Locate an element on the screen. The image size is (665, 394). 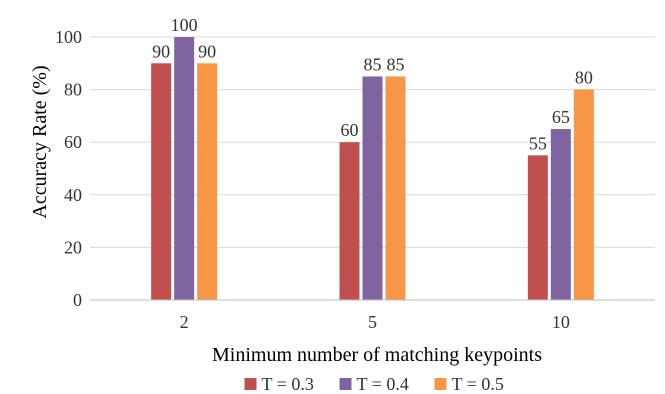
data-label: 80 is located at coordinates (584, 78).